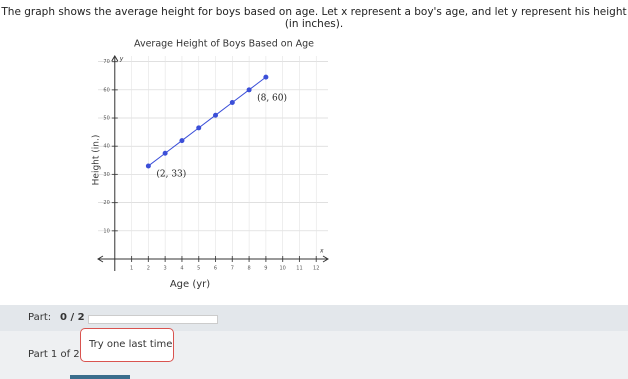 The width and height of the screenshot is (628, 379). I want to click on x-tick-label: 5, so click(198, 269).